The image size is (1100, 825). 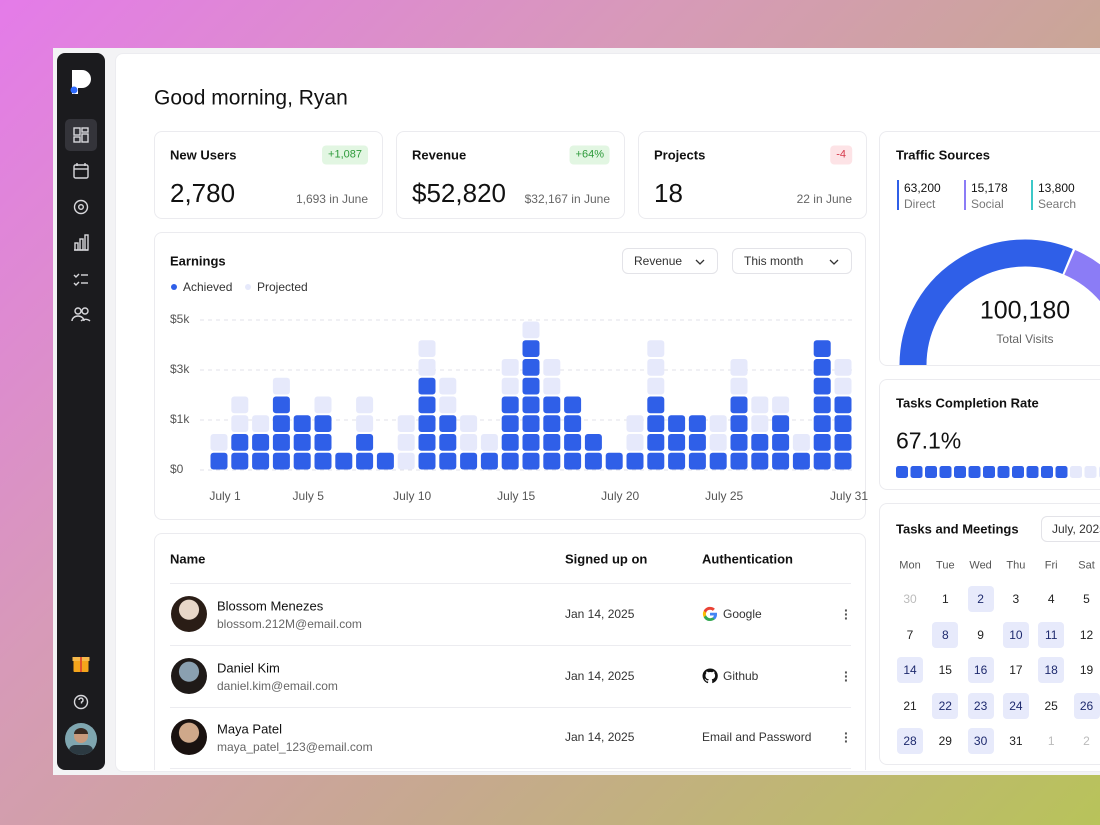 What do you see at coordinates (251, 98) in the screenshot?
I see `greeting: Good morning, Ryan` at bounding box center [251, 98].